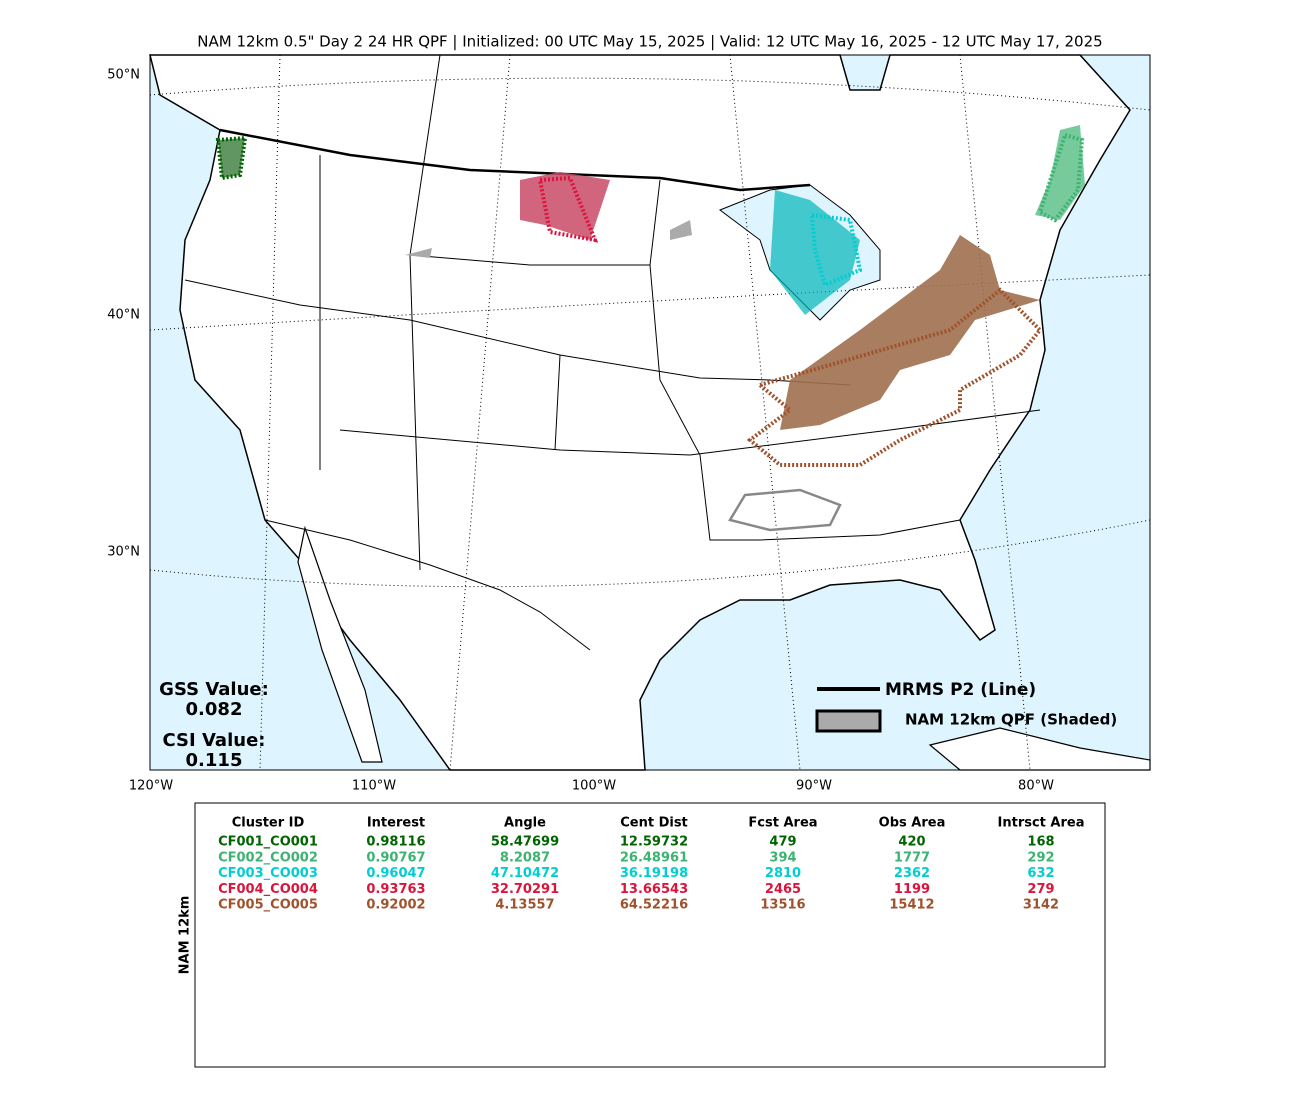 This screenshot has height=1104, width=1300. I want to click on table-cell: 168, so click(1040, 842).